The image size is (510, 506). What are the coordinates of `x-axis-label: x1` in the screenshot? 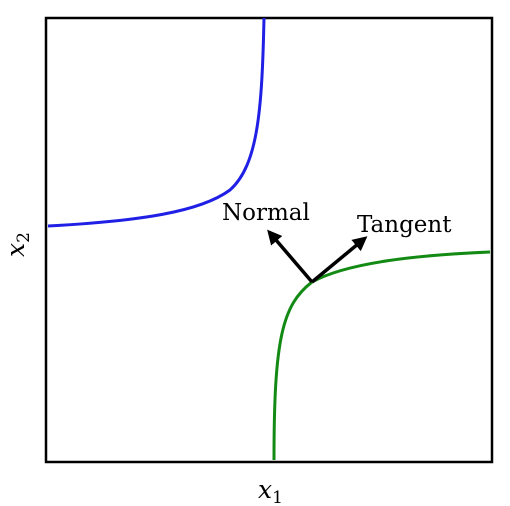 It's located at (270, 490).